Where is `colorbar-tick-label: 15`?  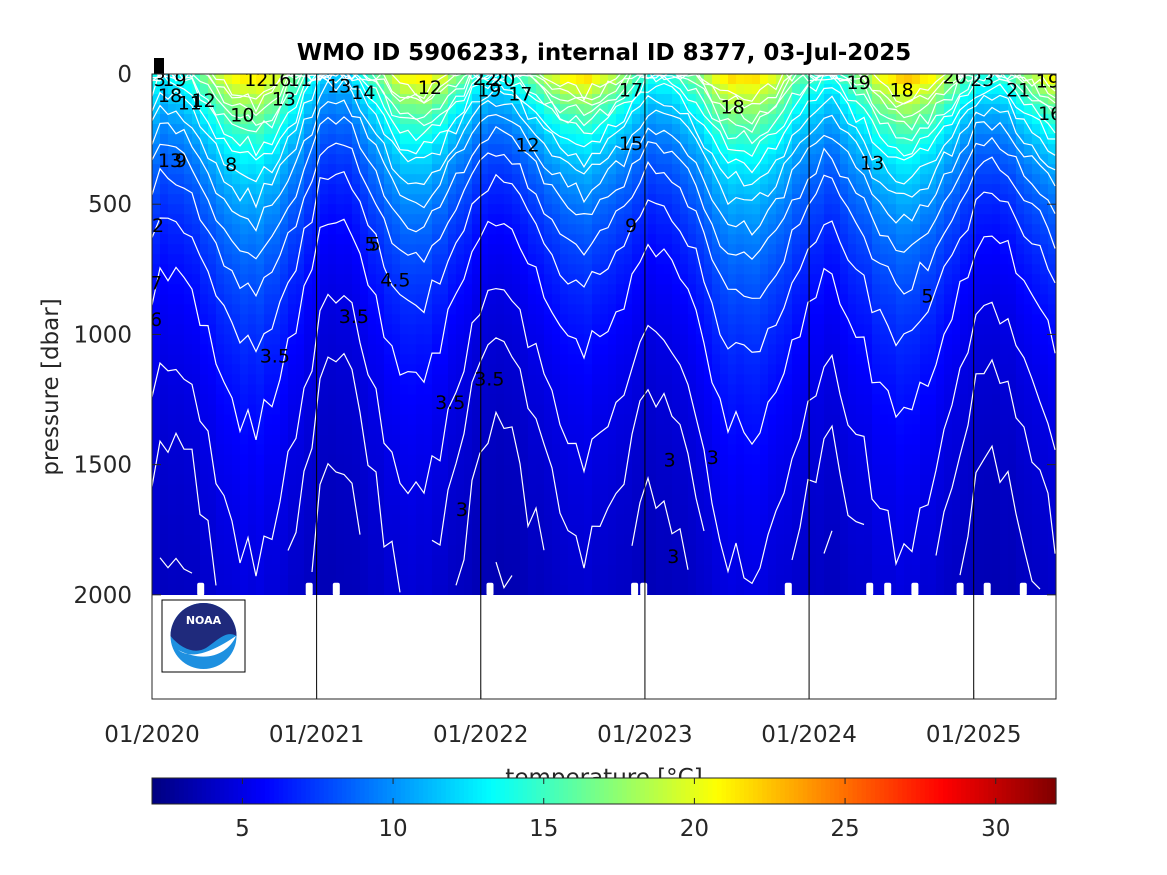 colorbar-tick-label: 15 is located at coordinates (543, 829).